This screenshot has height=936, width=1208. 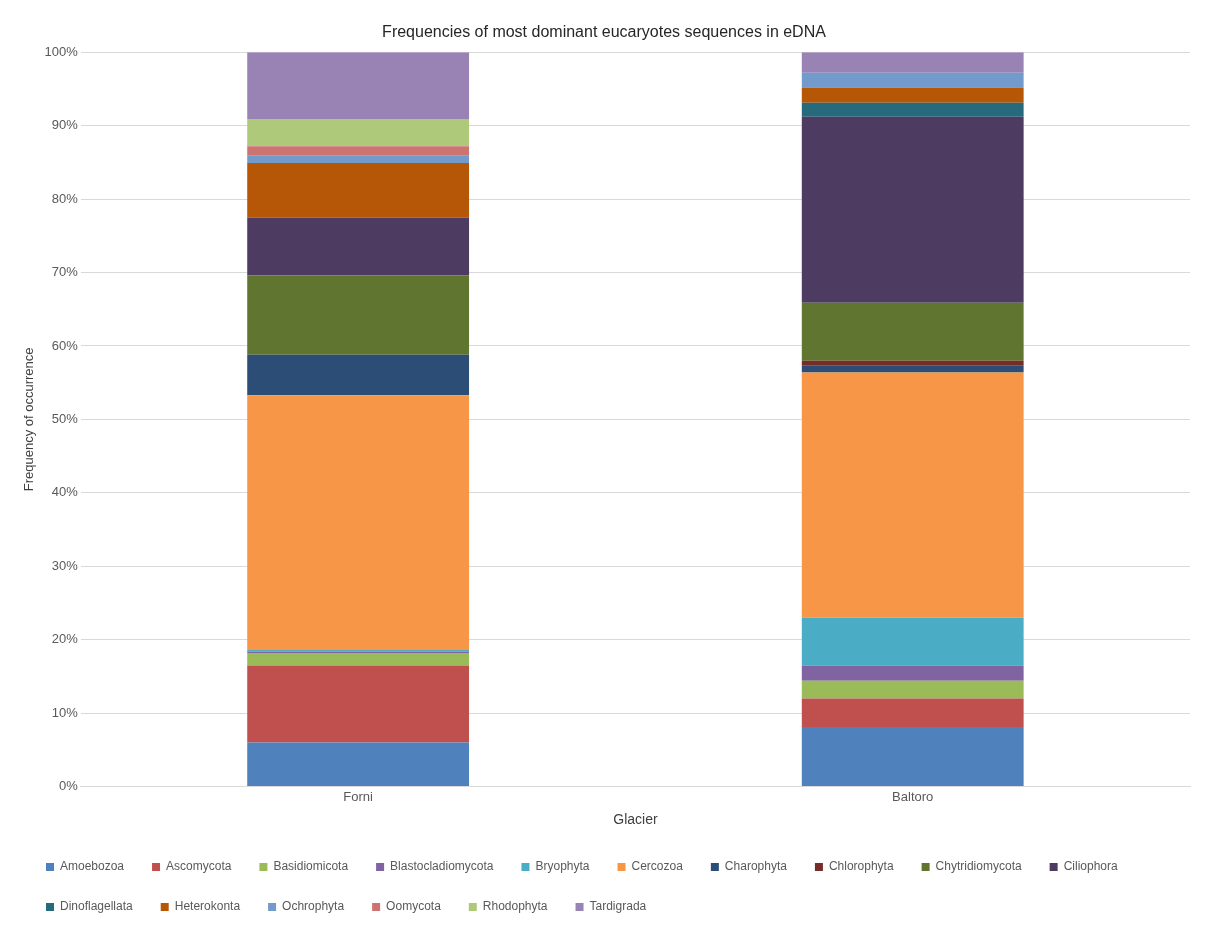 I want to click on legend-label: Ciliophora, so click(x=1090, y=866).